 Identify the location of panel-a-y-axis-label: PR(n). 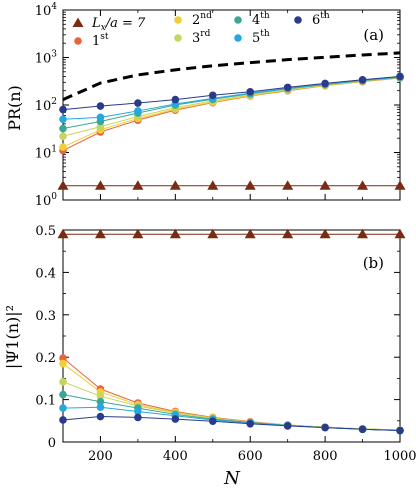
(14, 108).